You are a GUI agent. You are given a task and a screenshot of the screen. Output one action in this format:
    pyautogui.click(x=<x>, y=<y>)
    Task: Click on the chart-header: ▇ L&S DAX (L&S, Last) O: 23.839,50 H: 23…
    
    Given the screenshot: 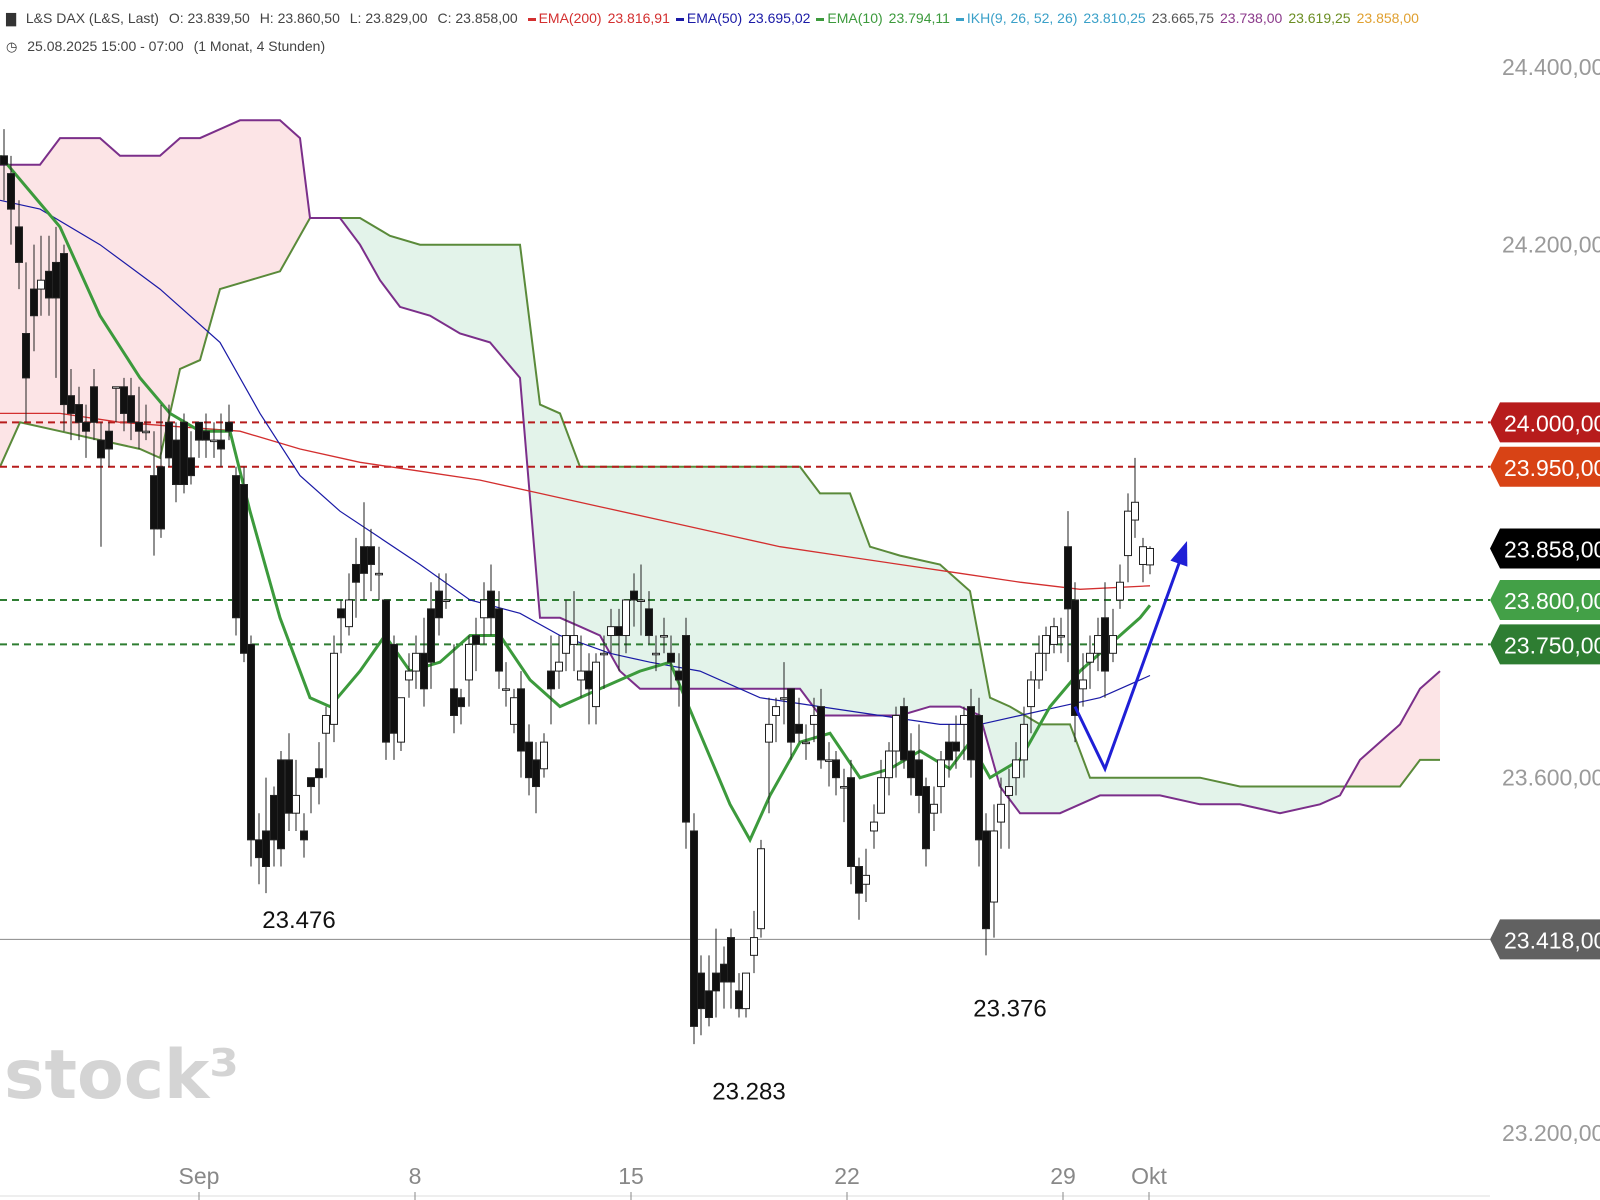 What is the action you would take?
    pyautogui.click(x=718, y=18)
    